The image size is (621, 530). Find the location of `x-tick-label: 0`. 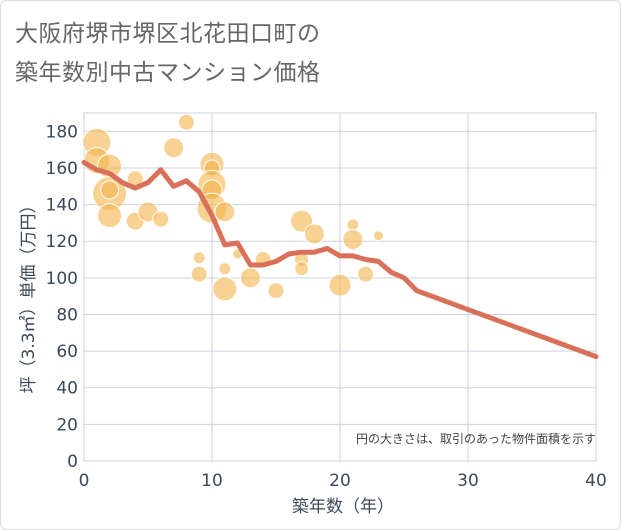

x-tick-label: 0 is located at coordinates (84, 481).